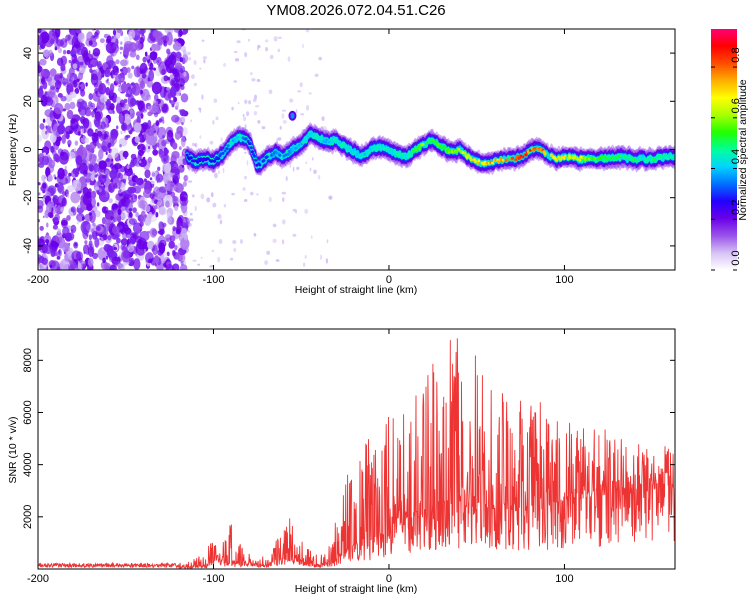 The image size is (750, 600). Describe the element at coordinates (726, 159) in the screenshot. I see `colorbar-ticks: 0.0 0.2 0.4 0.6 0.8` at that location.